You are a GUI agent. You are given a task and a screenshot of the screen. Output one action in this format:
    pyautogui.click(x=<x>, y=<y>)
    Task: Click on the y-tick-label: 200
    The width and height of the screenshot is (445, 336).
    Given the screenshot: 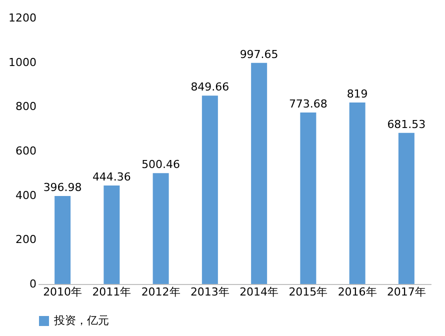 What is the action you would take?
    pyautogui.click(x=26, y=239)
    